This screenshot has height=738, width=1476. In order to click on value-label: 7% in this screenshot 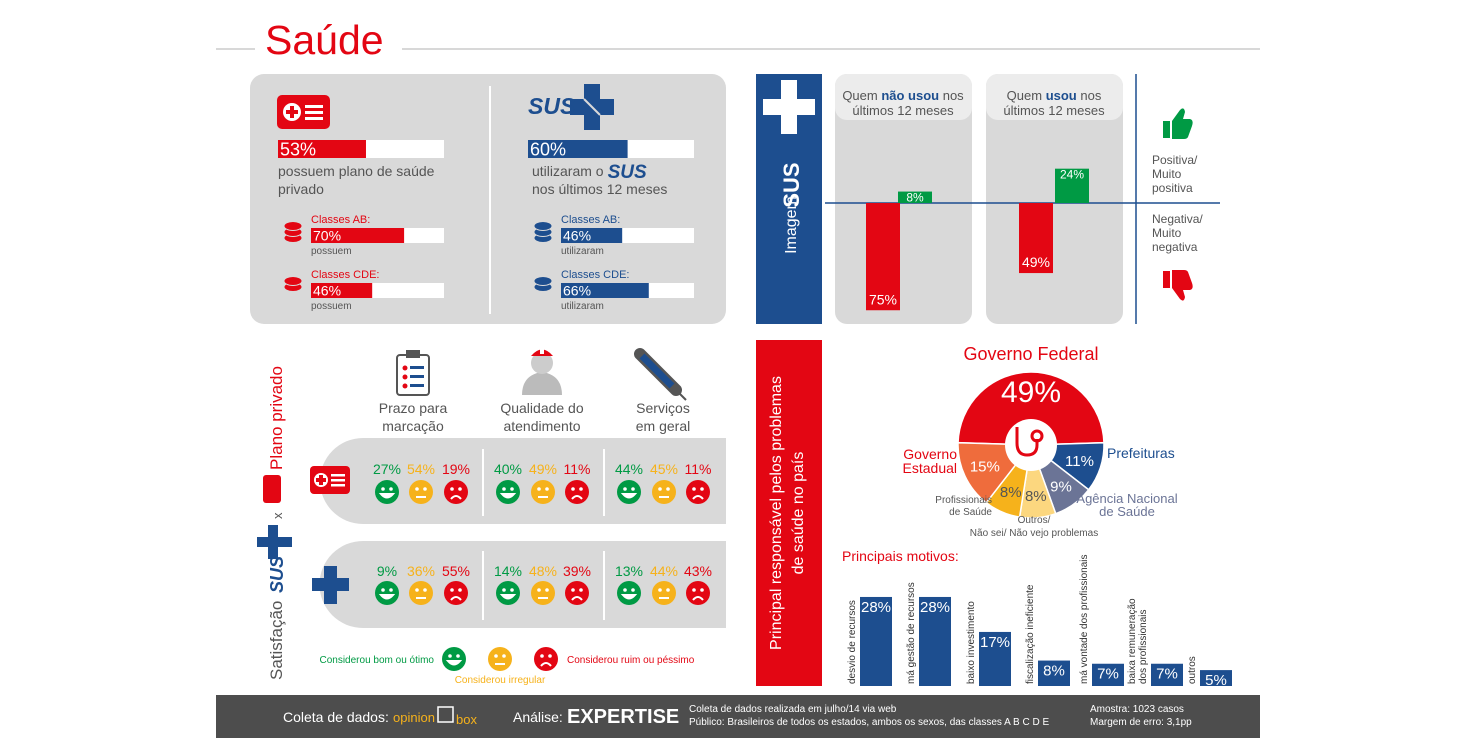, I will do `click(1167, 674)`.